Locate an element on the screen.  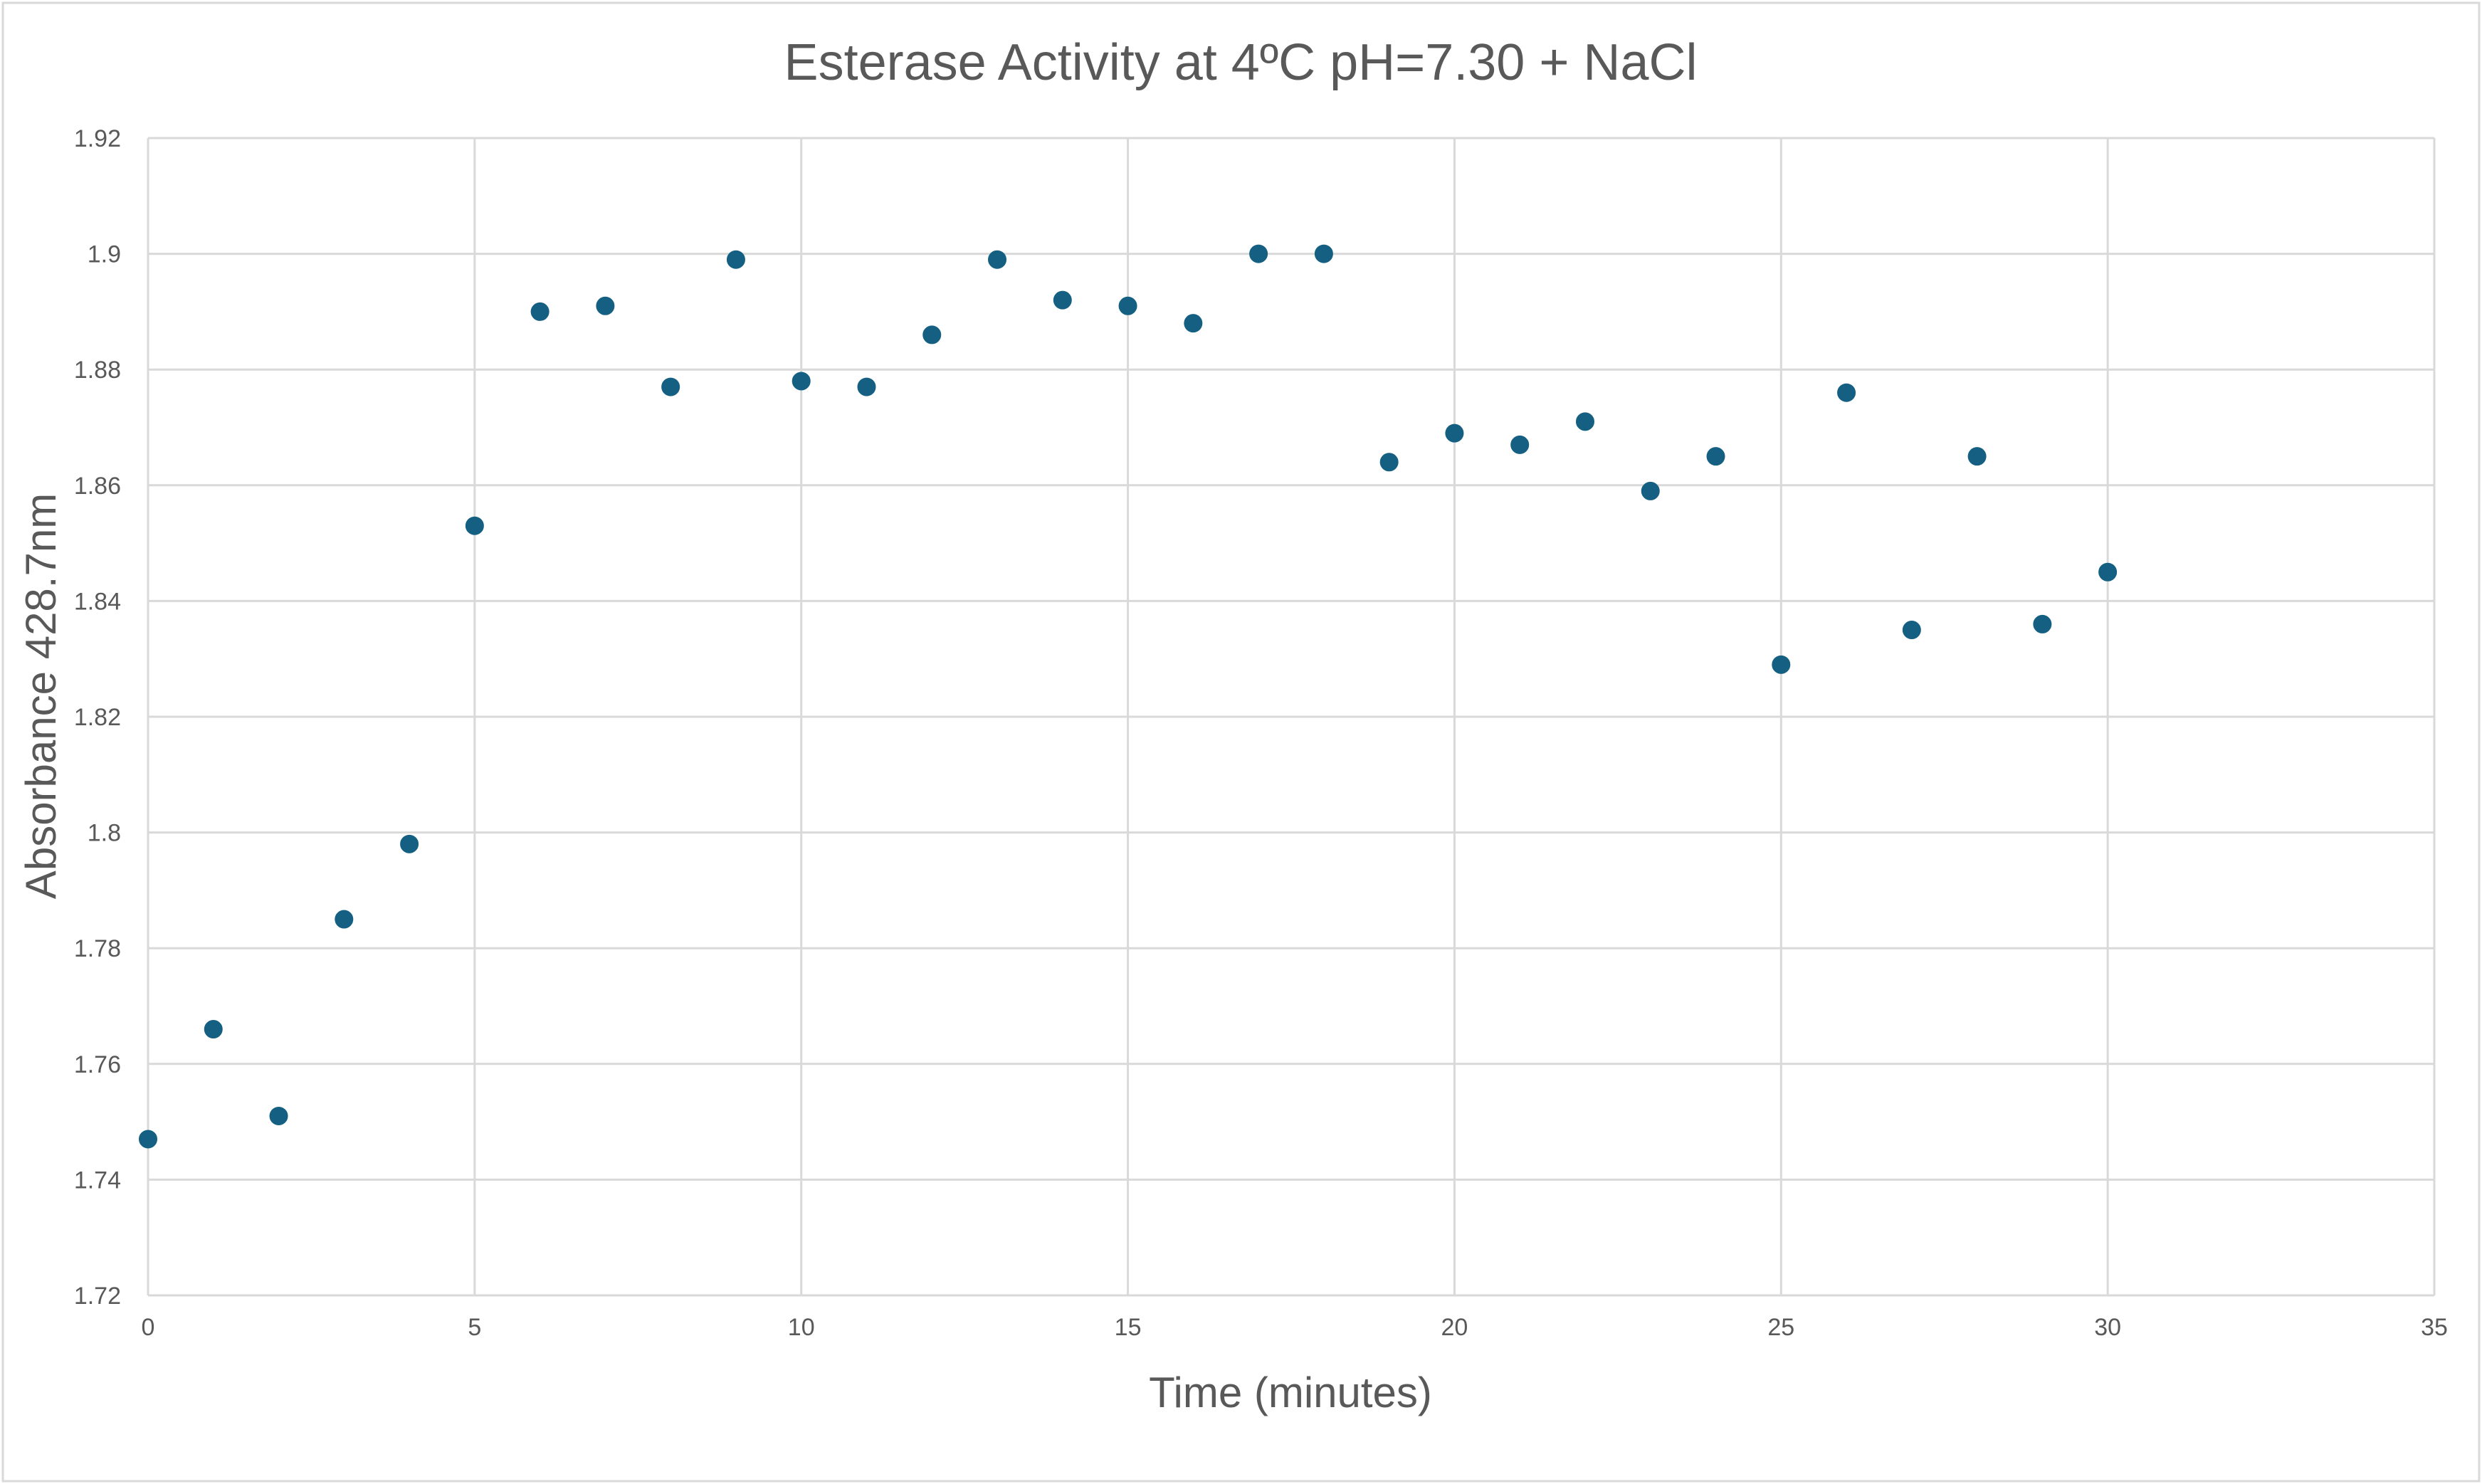
y-tick-label: 1.9 is located at coordinates (105, 254).